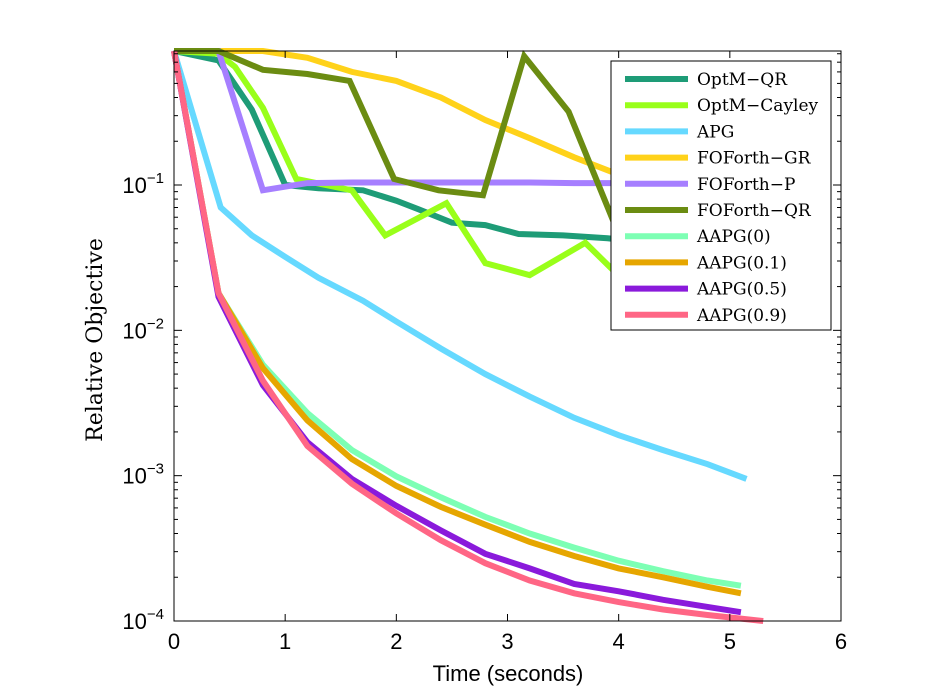 The image size is (930, 700). I want to click on x-tick-label: 4, so click(619, 641).